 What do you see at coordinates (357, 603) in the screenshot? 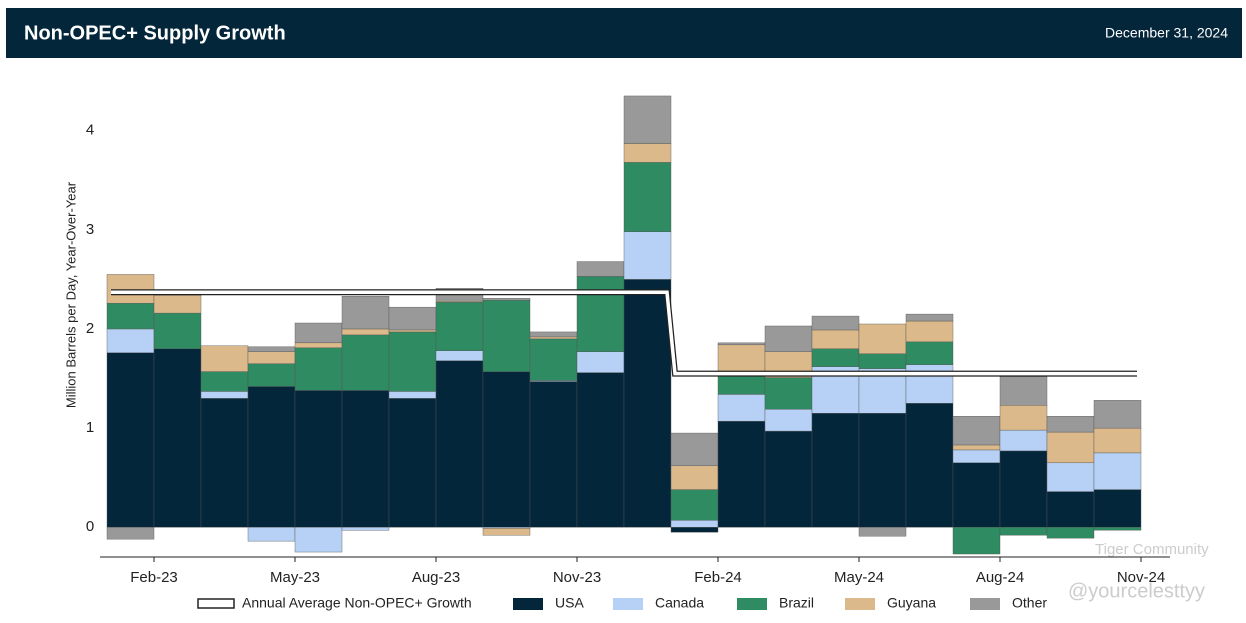
I see `legend-label: Annual Average Non-OPEC+ Growth` at bounding box center [357, 603].